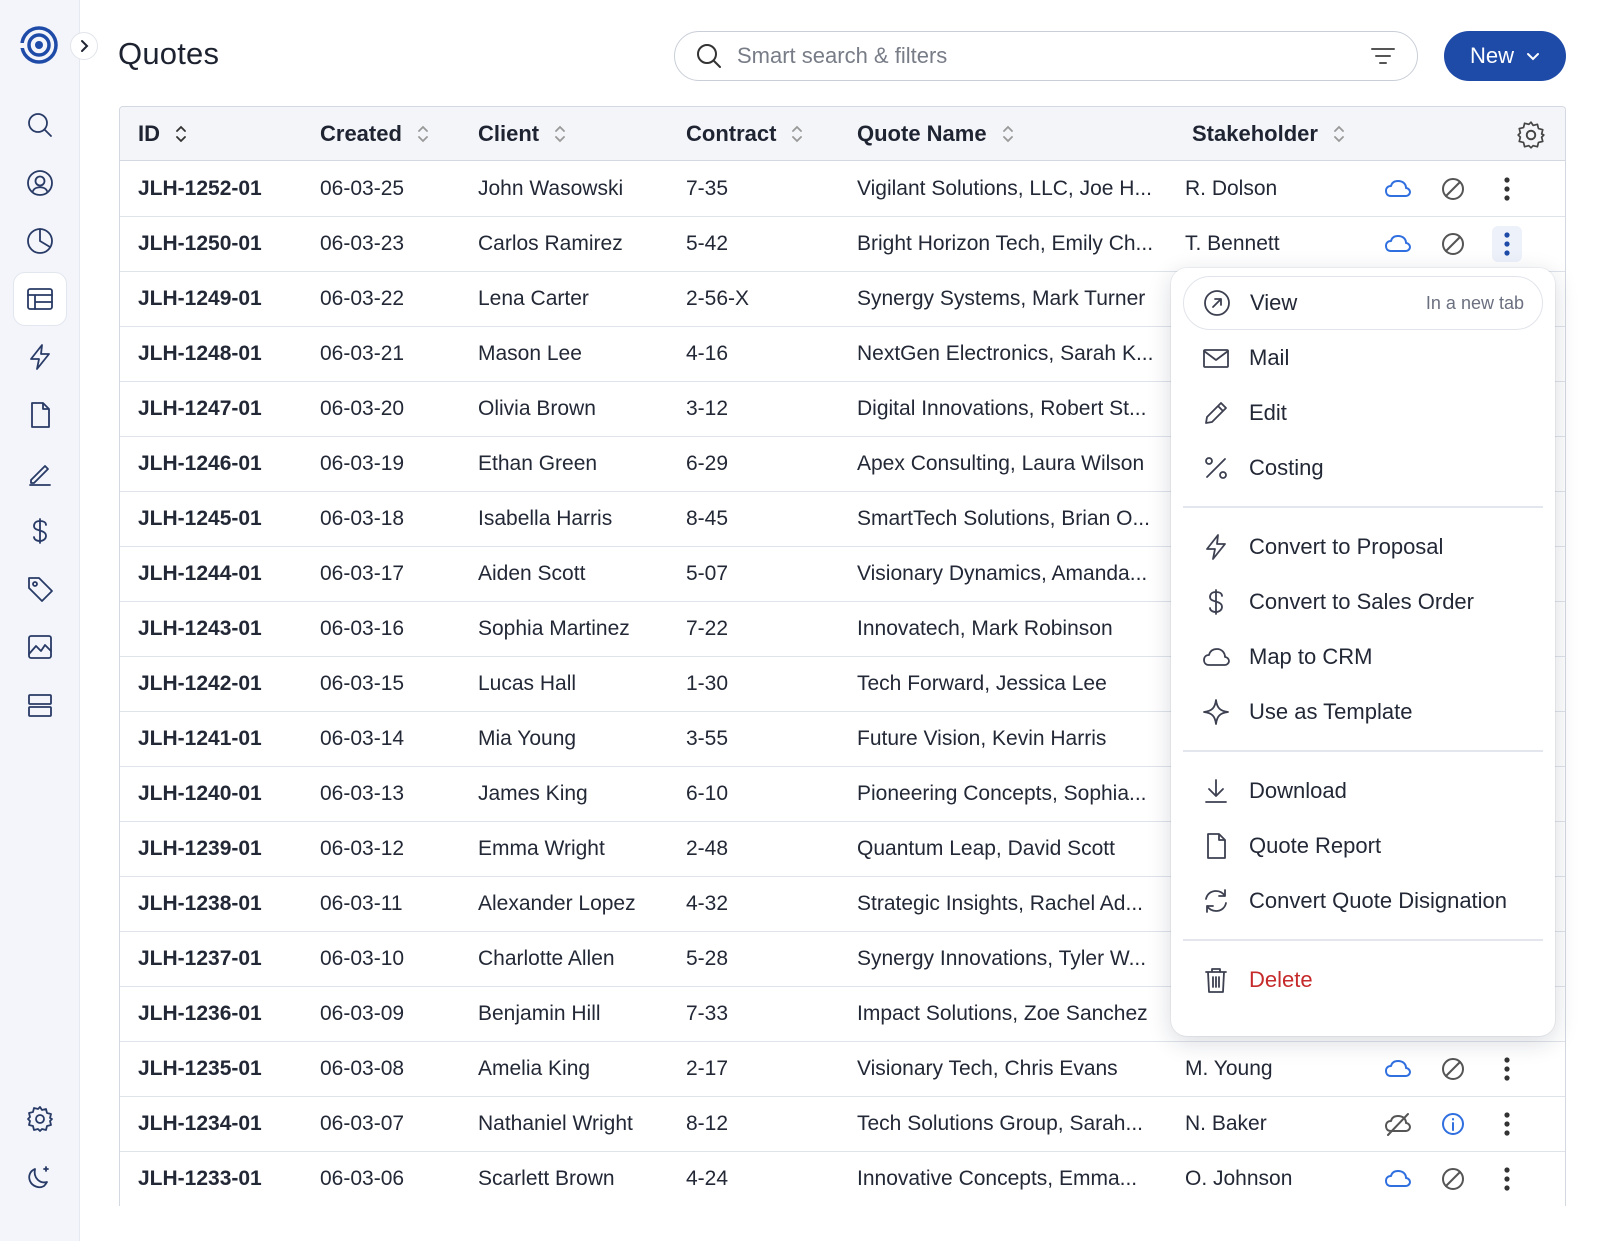 Image resolution: width=1600 pixels, height=1241 pixels. Describe the element at coordinates (982, 683) in the screenshot. I see `cell-quote: Tech Forward, Jessica Lee` at that location.